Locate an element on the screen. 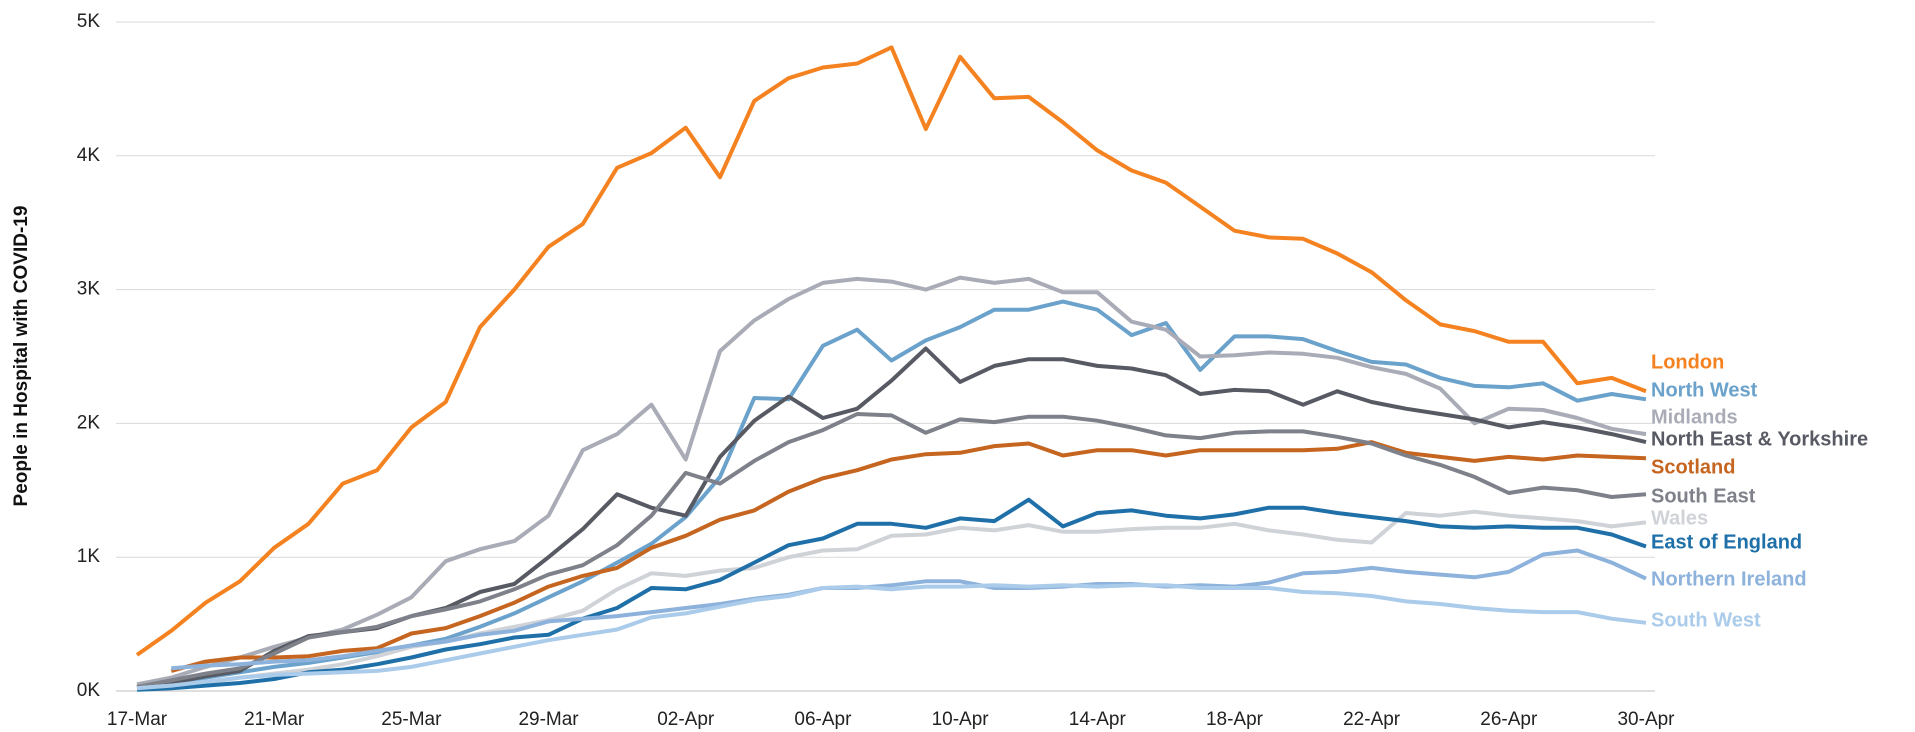 This screenshot has height=732, width=1915. x-tick-label: 14-Apr is located at coordinates (1098, 719).